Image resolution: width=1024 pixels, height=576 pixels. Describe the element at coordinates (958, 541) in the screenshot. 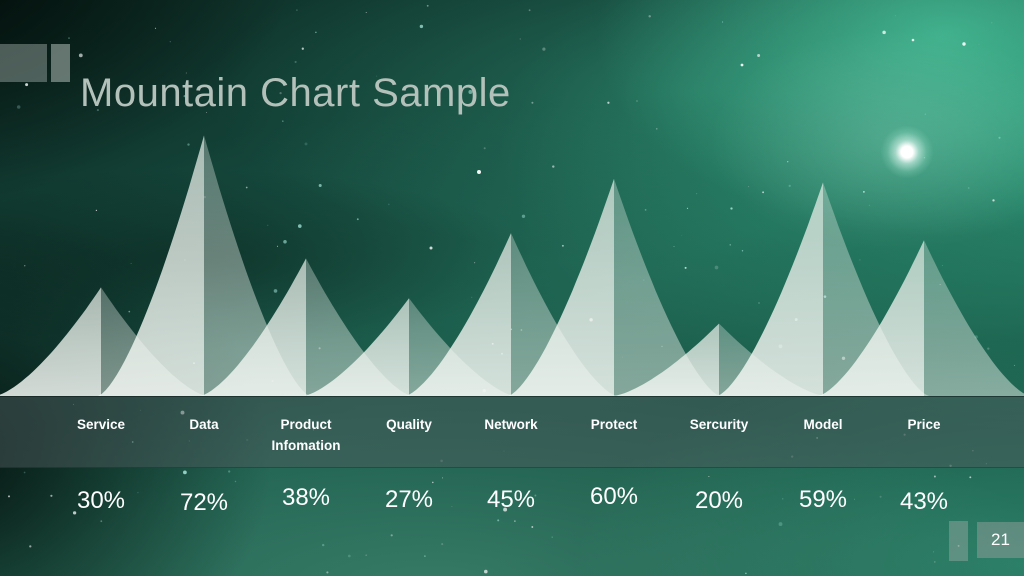

I see `page-number-decoration-bar` at that location.